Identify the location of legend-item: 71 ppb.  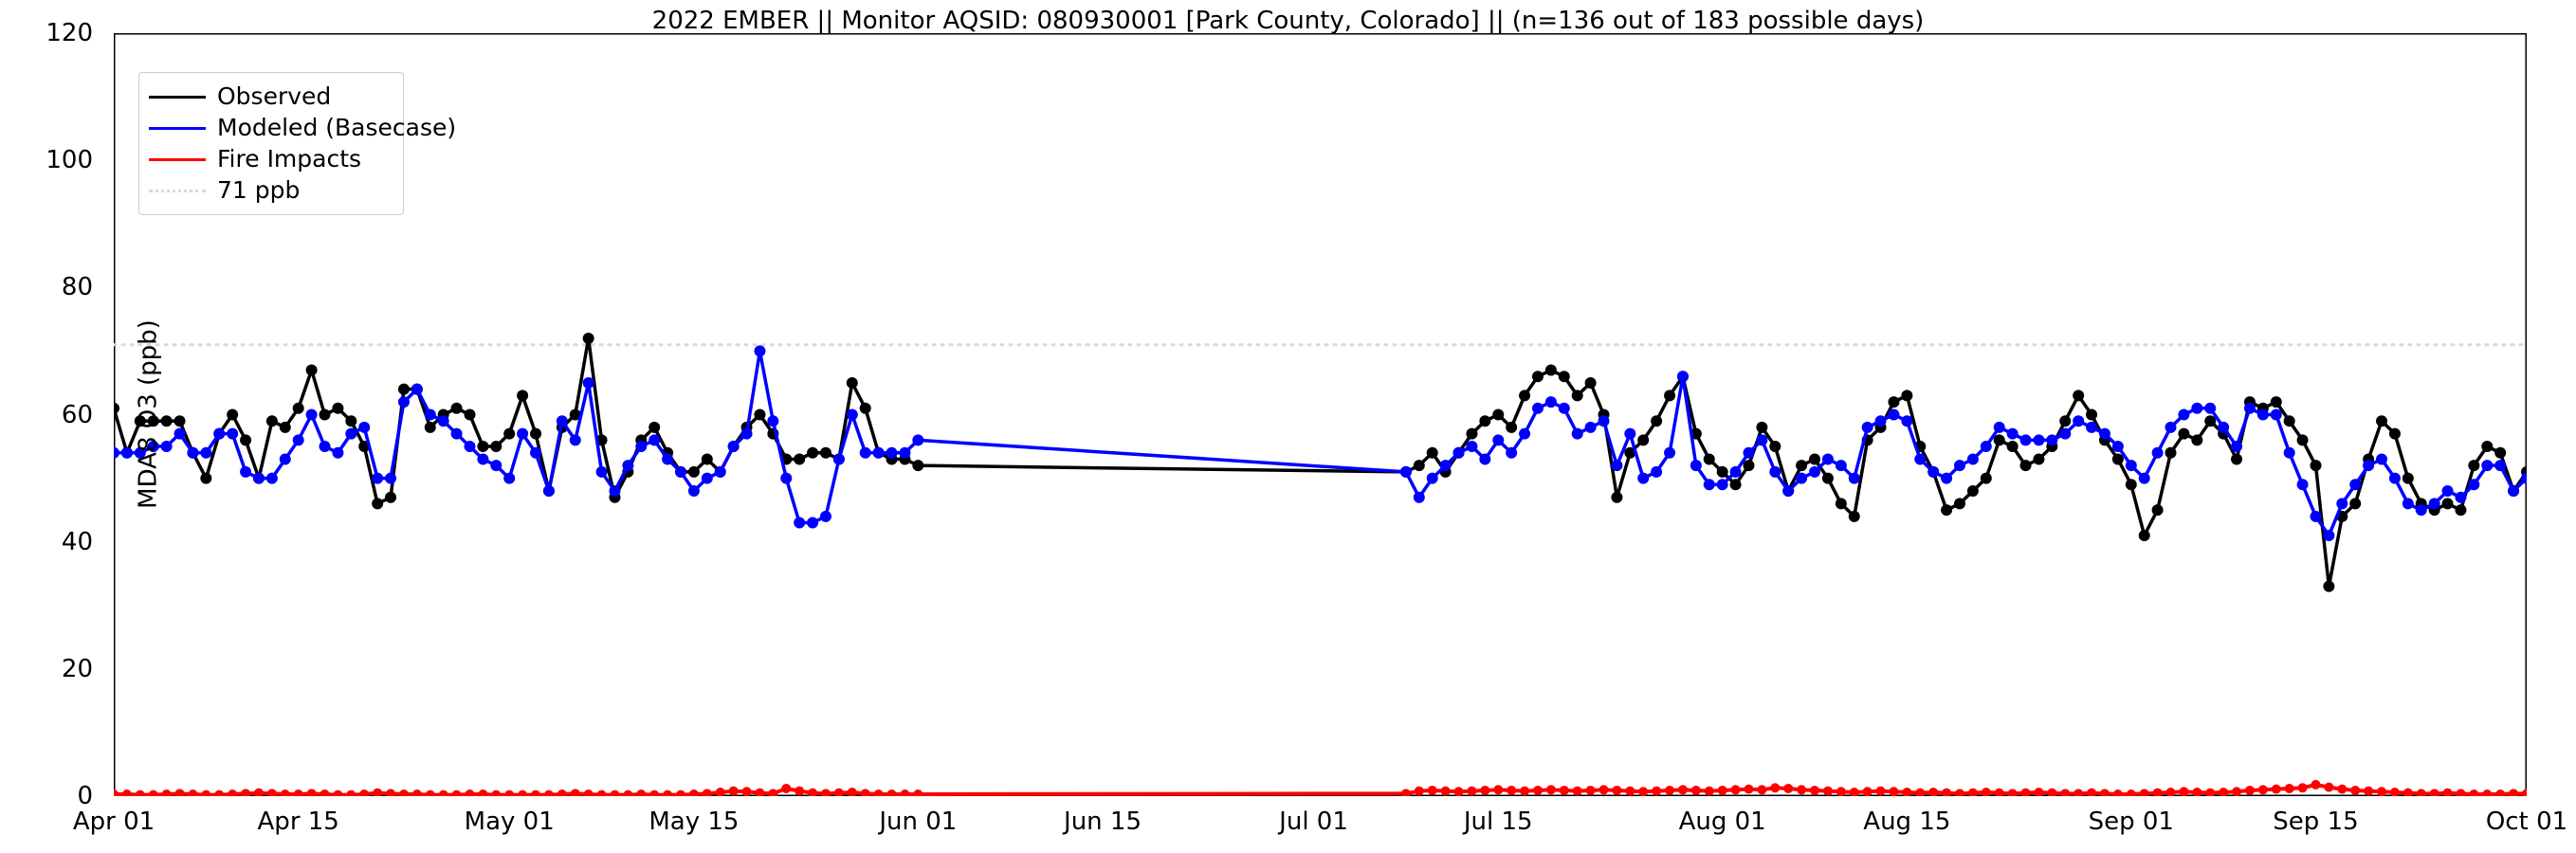
(271, 190).